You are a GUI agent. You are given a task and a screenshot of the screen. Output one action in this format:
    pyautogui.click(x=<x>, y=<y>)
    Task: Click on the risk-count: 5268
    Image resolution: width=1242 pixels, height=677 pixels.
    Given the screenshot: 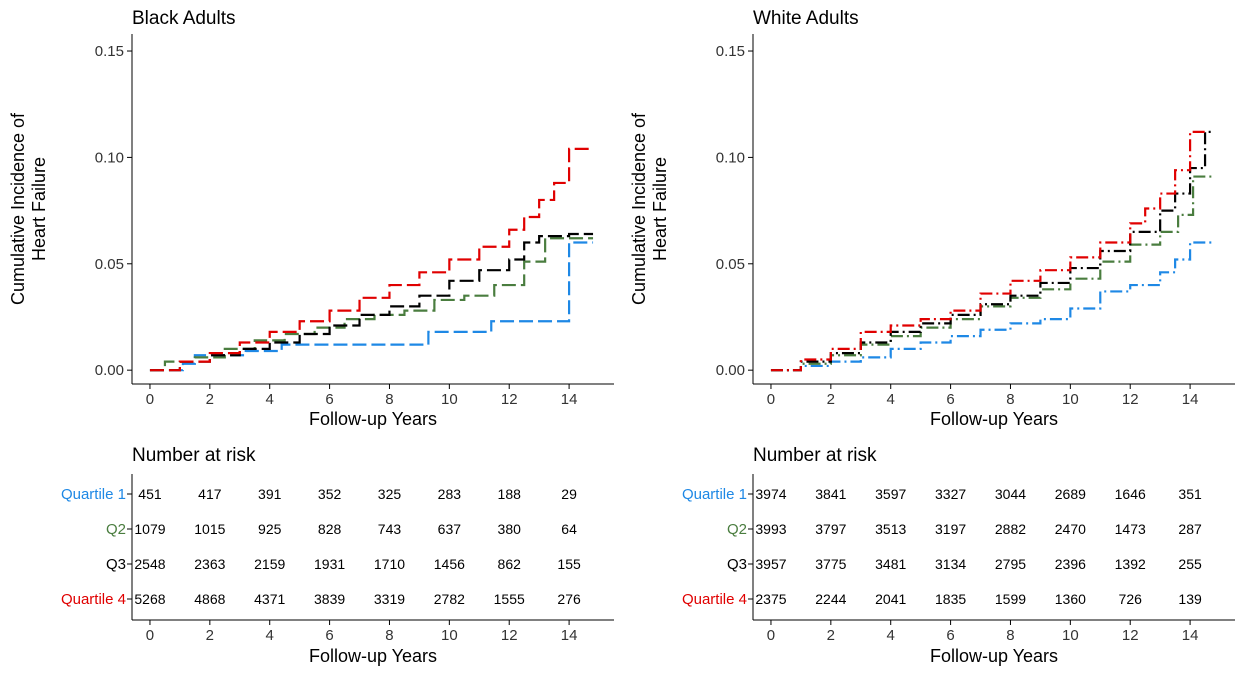 What is the action you would take?
    pyautogui.click(x=149, y=599)
    